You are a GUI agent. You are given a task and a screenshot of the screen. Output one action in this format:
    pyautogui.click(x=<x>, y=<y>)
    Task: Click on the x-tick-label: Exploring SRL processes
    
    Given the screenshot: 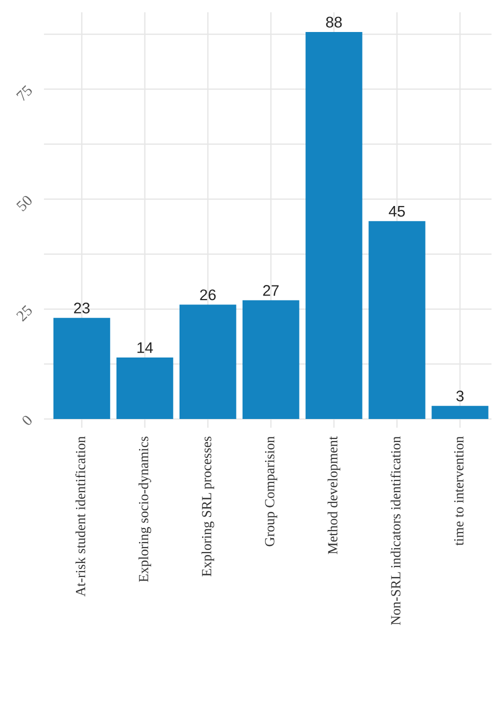 What is the action you would take?
    pyautogui.click(x=208, y=506)
    